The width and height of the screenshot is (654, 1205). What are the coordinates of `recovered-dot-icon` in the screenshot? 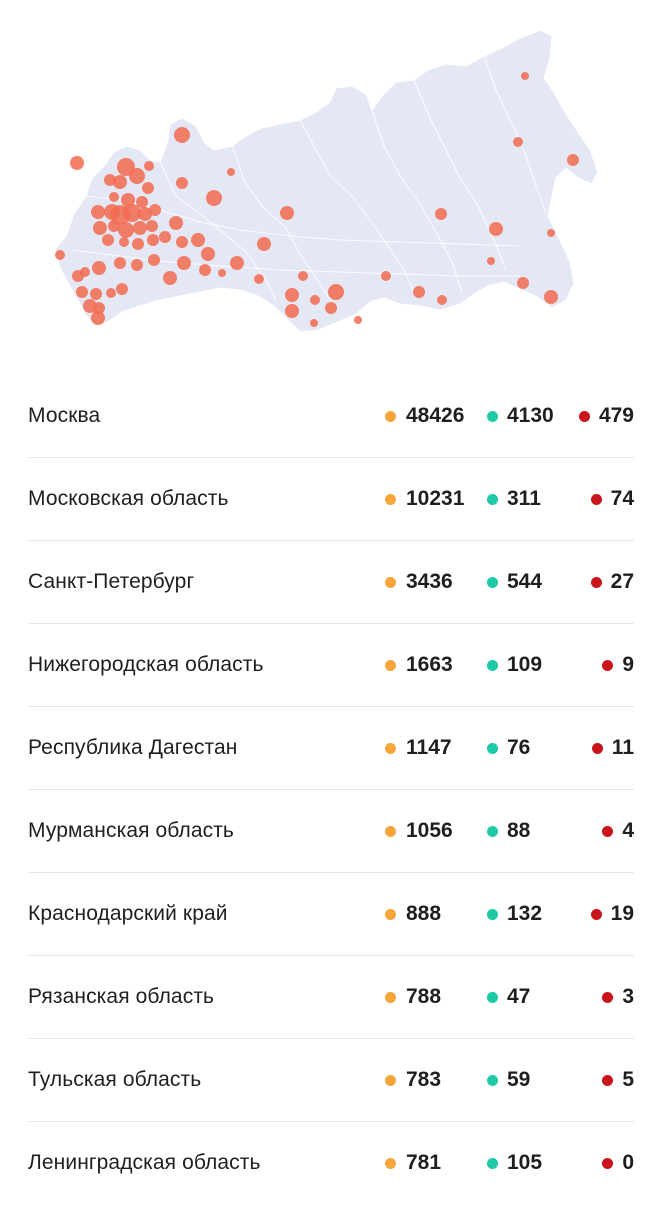 It's located at (492, 748).